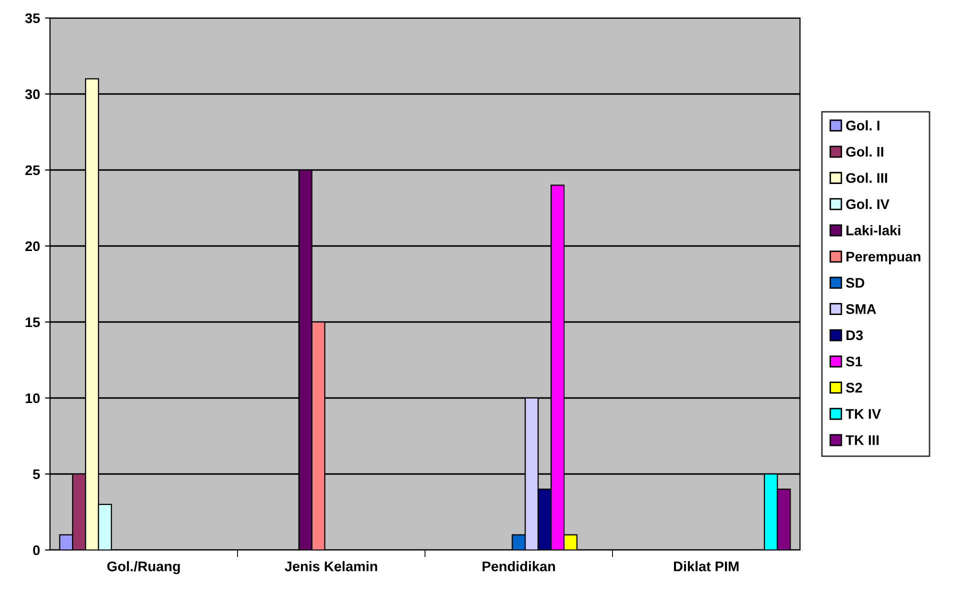  I want to click on legend-label: TK IV, so click(863, 414).